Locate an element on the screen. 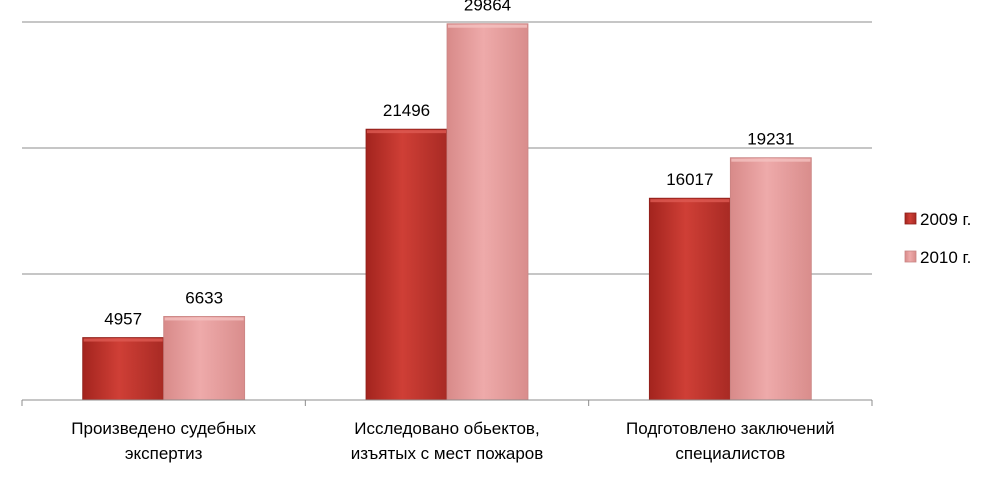 Image resolution: width=1002 pixels, height=478 pixels. data-label: 4957 is located at coordinates (123, 319).